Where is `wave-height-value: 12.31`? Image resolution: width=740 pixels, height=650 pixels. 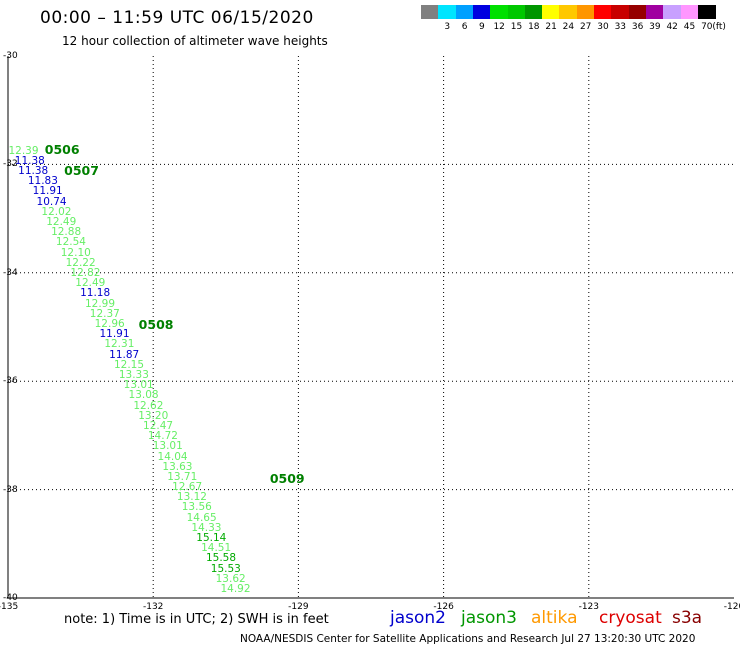
wave-height-value: 12.31 is located at coordinates (119, 344).